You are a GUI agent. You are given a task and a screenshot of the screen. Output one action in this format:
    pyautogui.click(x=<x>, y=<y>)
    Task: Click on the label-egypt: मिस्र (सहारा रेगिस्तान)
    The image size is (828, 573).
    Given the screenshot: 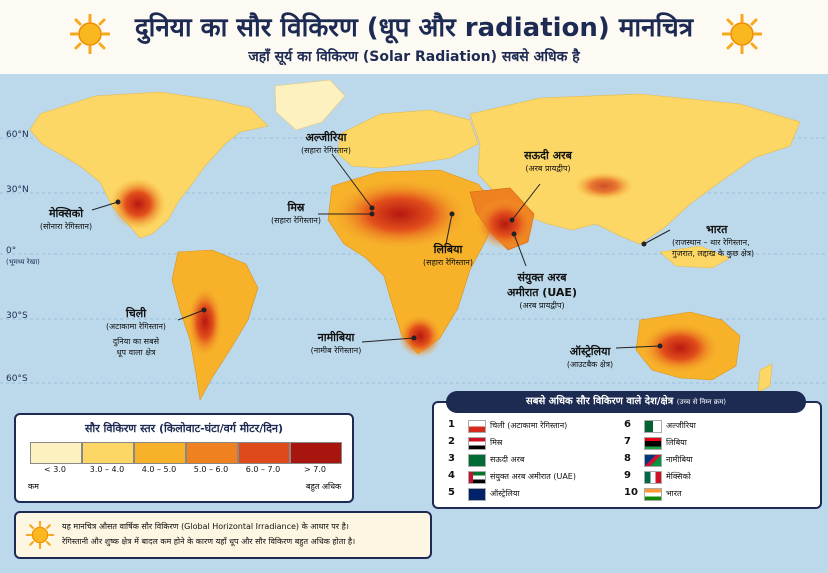 What is the action you would take?
    pyautogui.click(x=296, y=213)
    